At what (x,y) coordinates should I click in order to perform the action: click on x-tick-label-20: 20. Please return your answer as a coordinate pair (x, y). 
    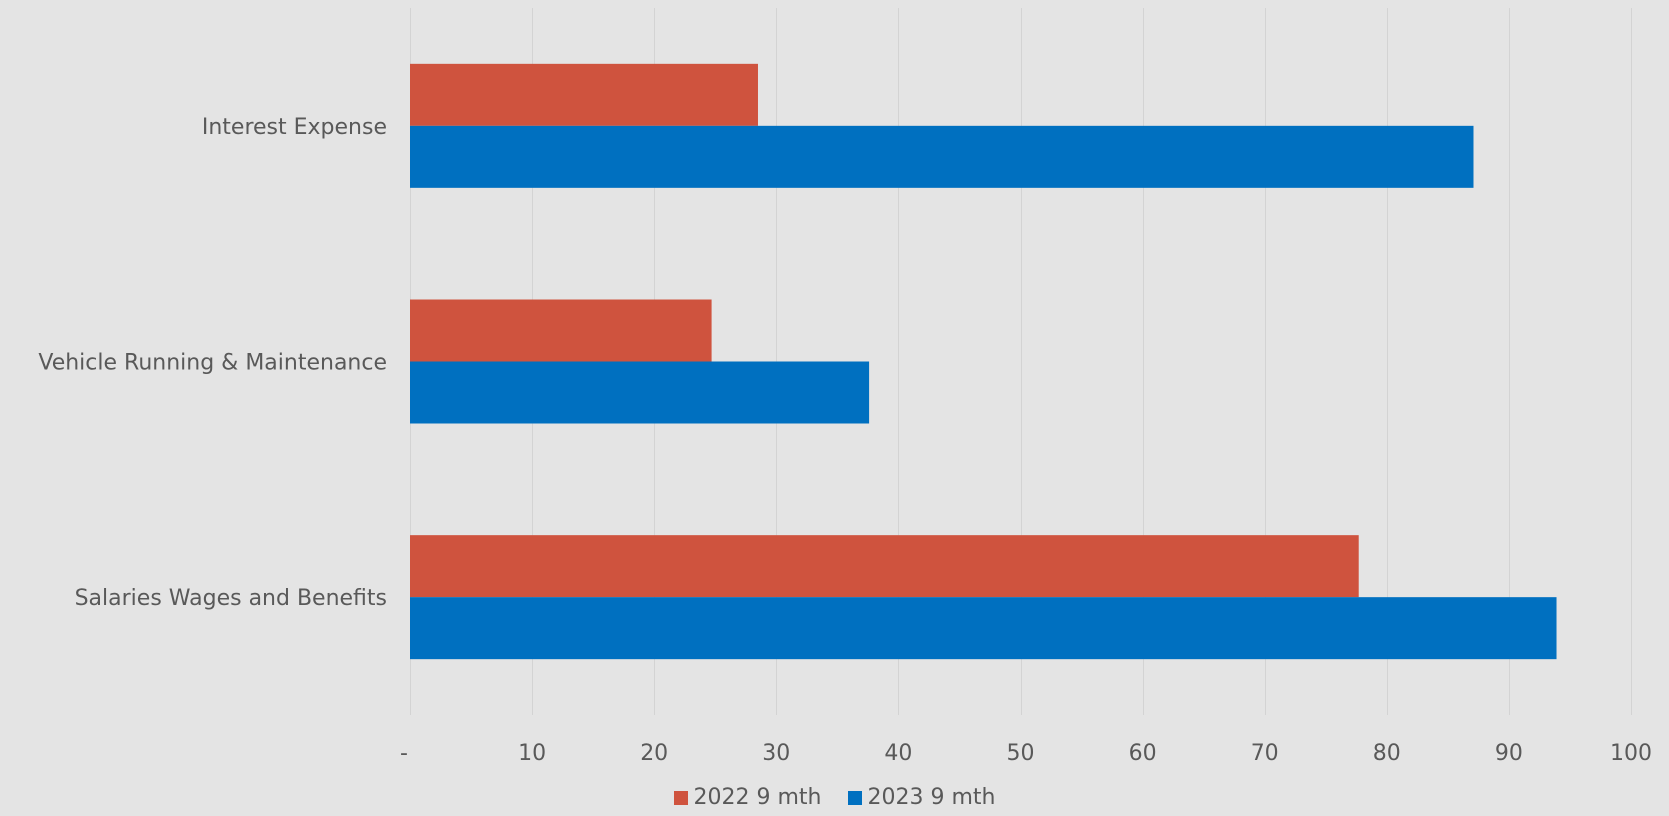
    Looking at the image, I should click on (654, 753).